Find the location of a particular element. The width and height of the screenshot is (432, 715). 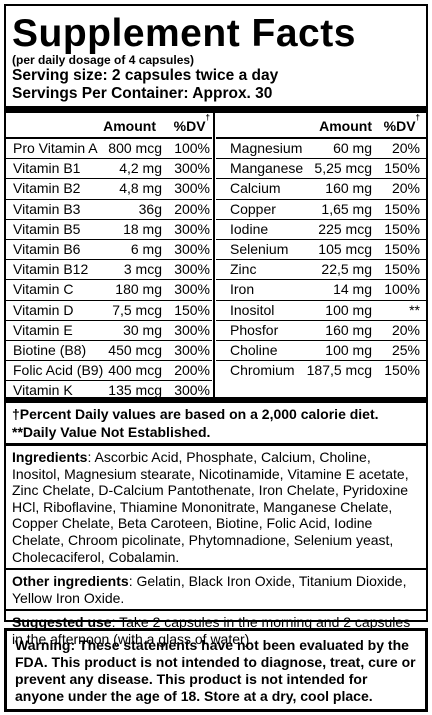

nutrient-amount: 105 mcg is located at coordinates (345, 248).